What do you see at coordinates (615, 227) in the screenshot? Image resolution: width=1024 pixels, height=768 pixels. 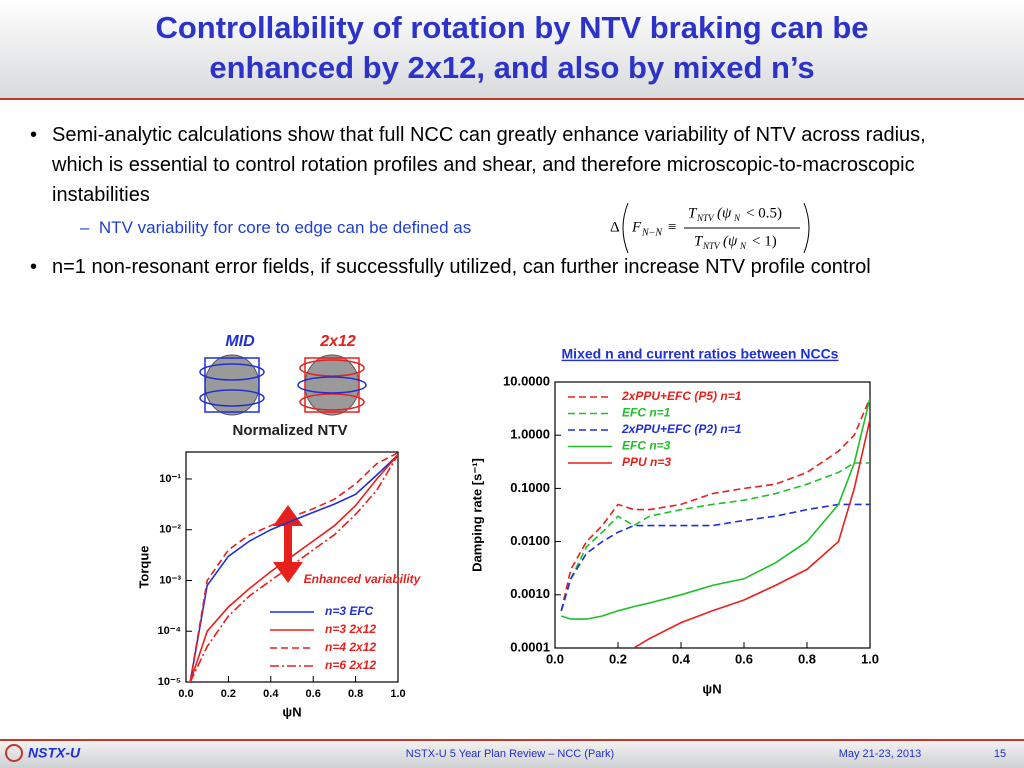 I see `formula-delta: Δ` at bounding box center [615, 227].